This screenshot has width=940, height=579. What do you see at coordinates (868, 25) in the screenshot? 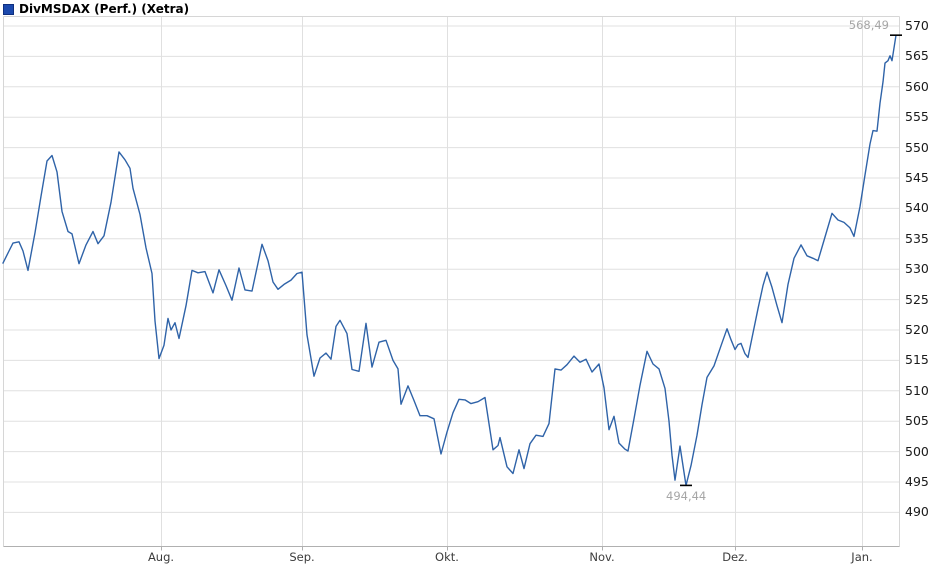
I see `last-value-label: 568,49` at bounding box center [868, 25].